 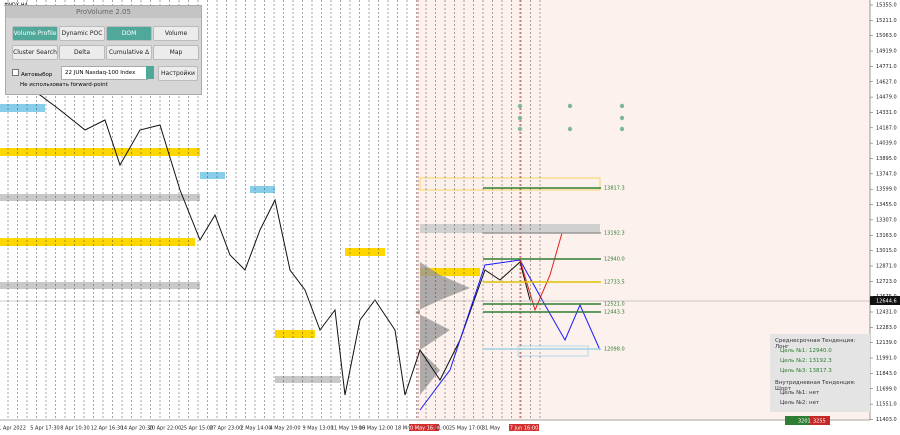 I want to click on auto-select-label: Автовыбор, so click(x=37, y=75).